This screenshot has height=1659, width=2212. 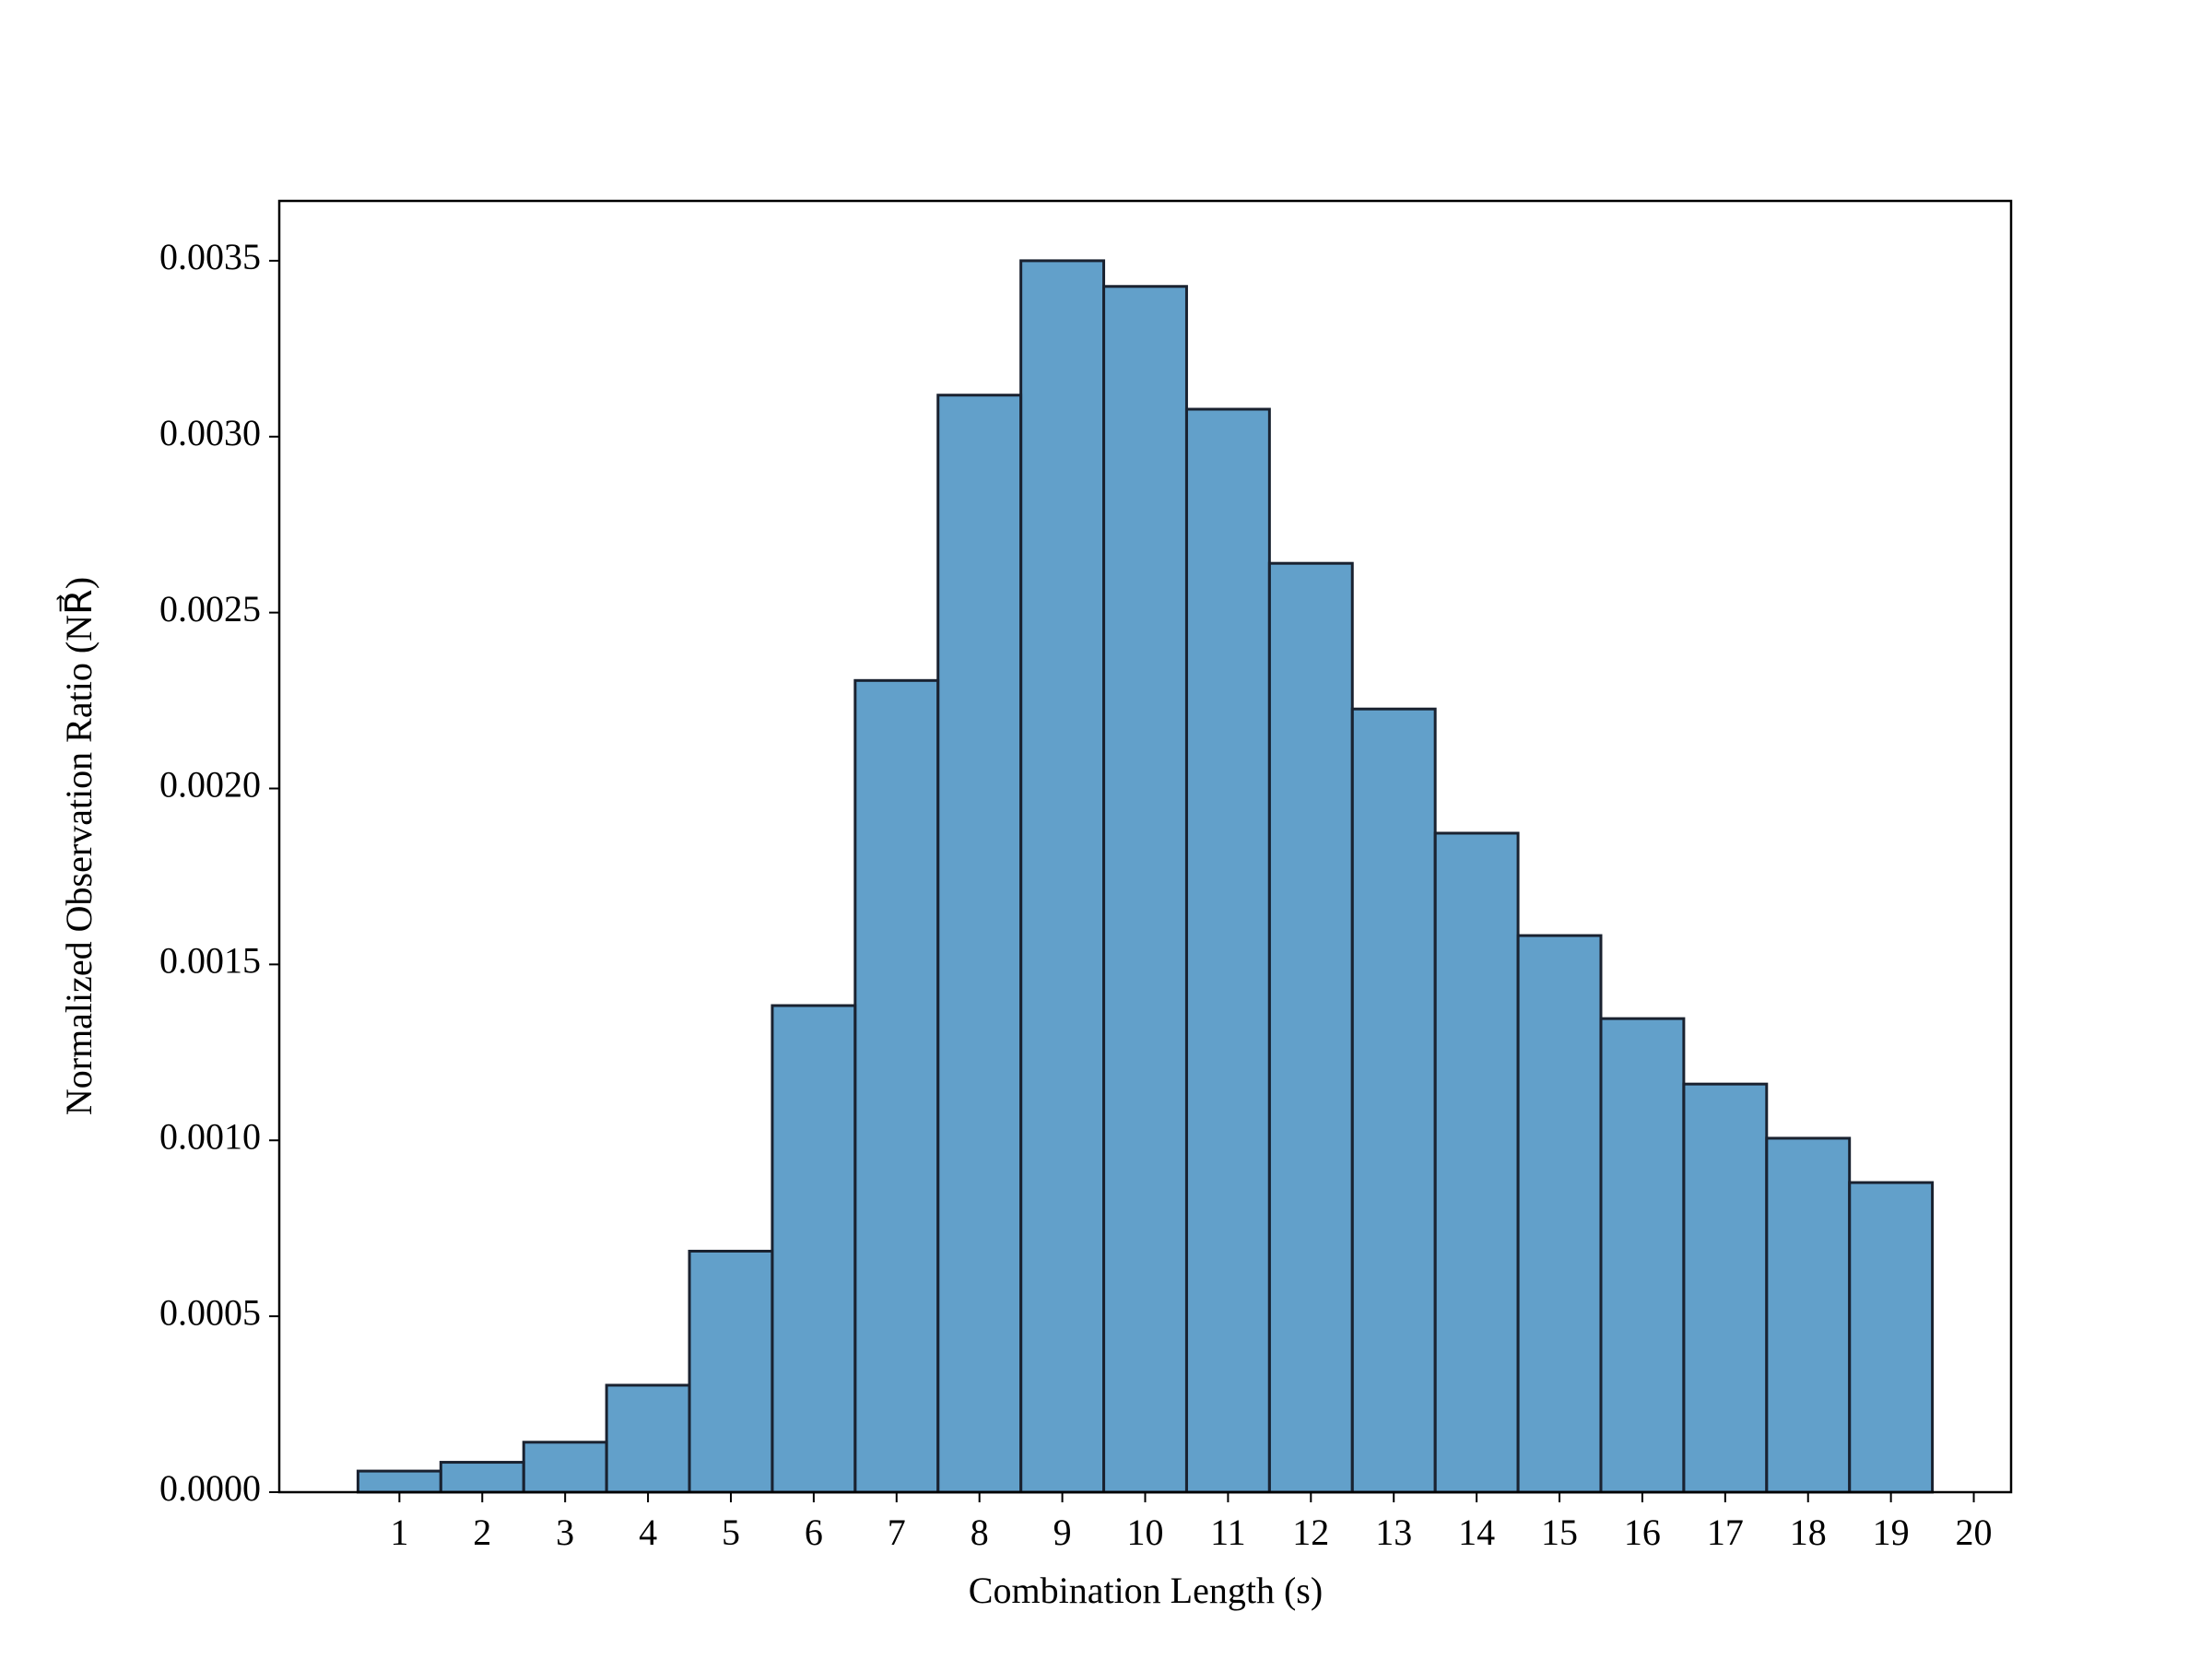 What do you see at coordinates (980, 1532) in the screenshot?
I see `x-tick-label: 8` at bounding box center [980, 1532].